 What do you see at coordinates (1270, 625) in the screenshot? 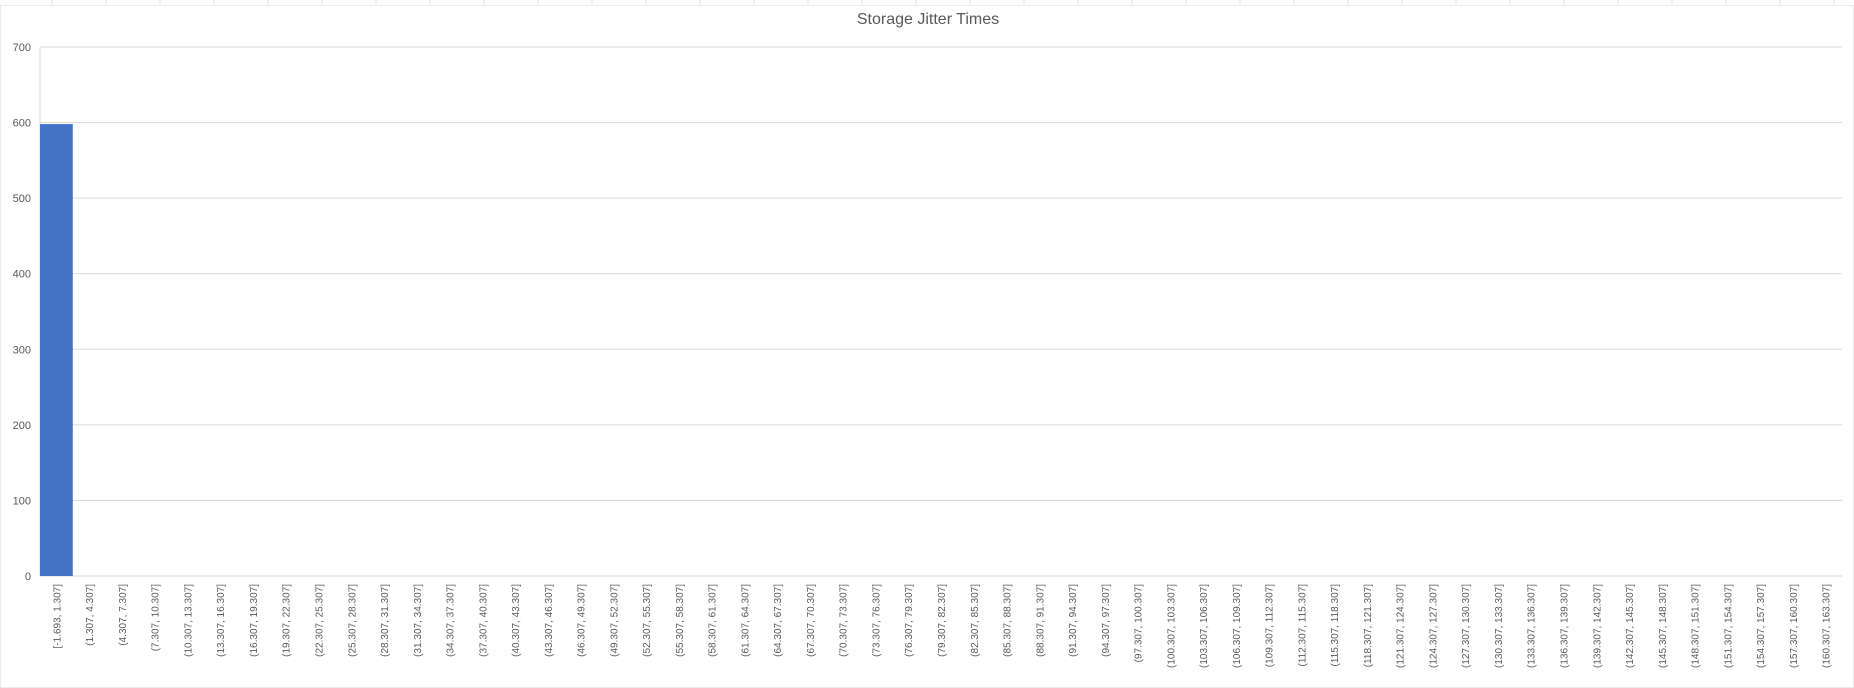
I see `x-tick-label: (109.307, 112.307]` at bounding box center [1270, 625].